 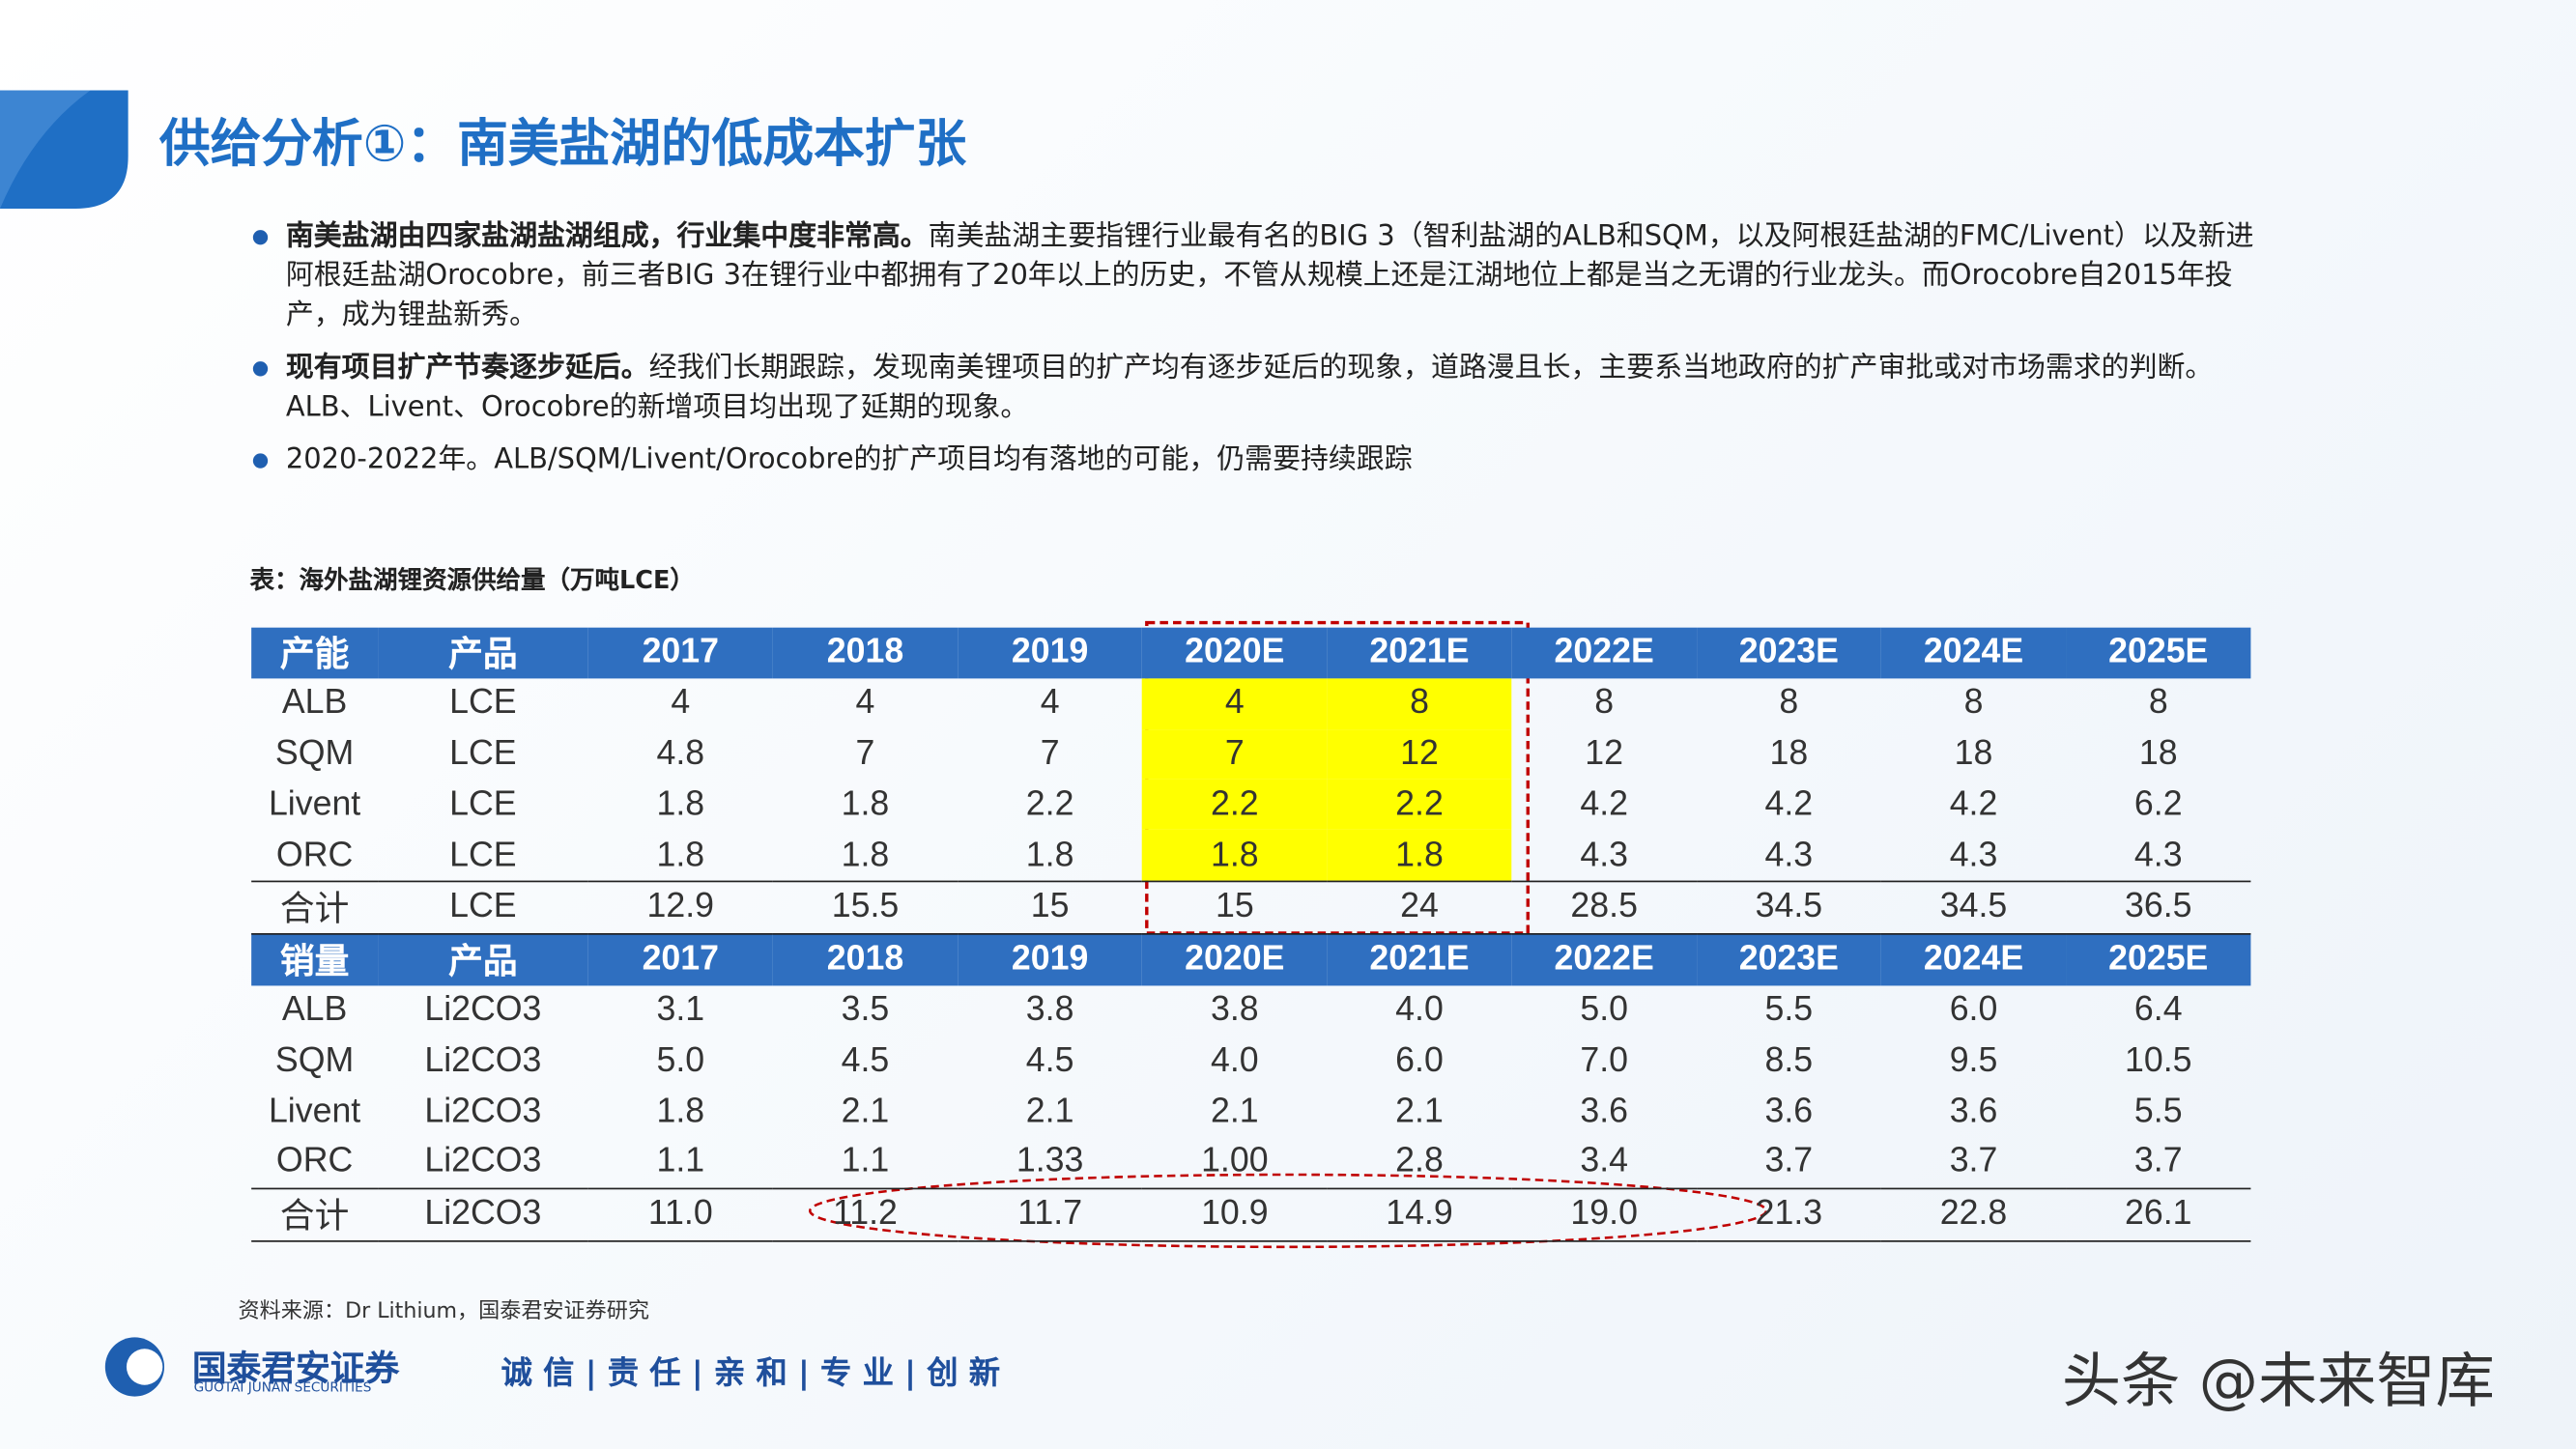 I want to click on header-cell: 销量, so click(x=315, y=959).